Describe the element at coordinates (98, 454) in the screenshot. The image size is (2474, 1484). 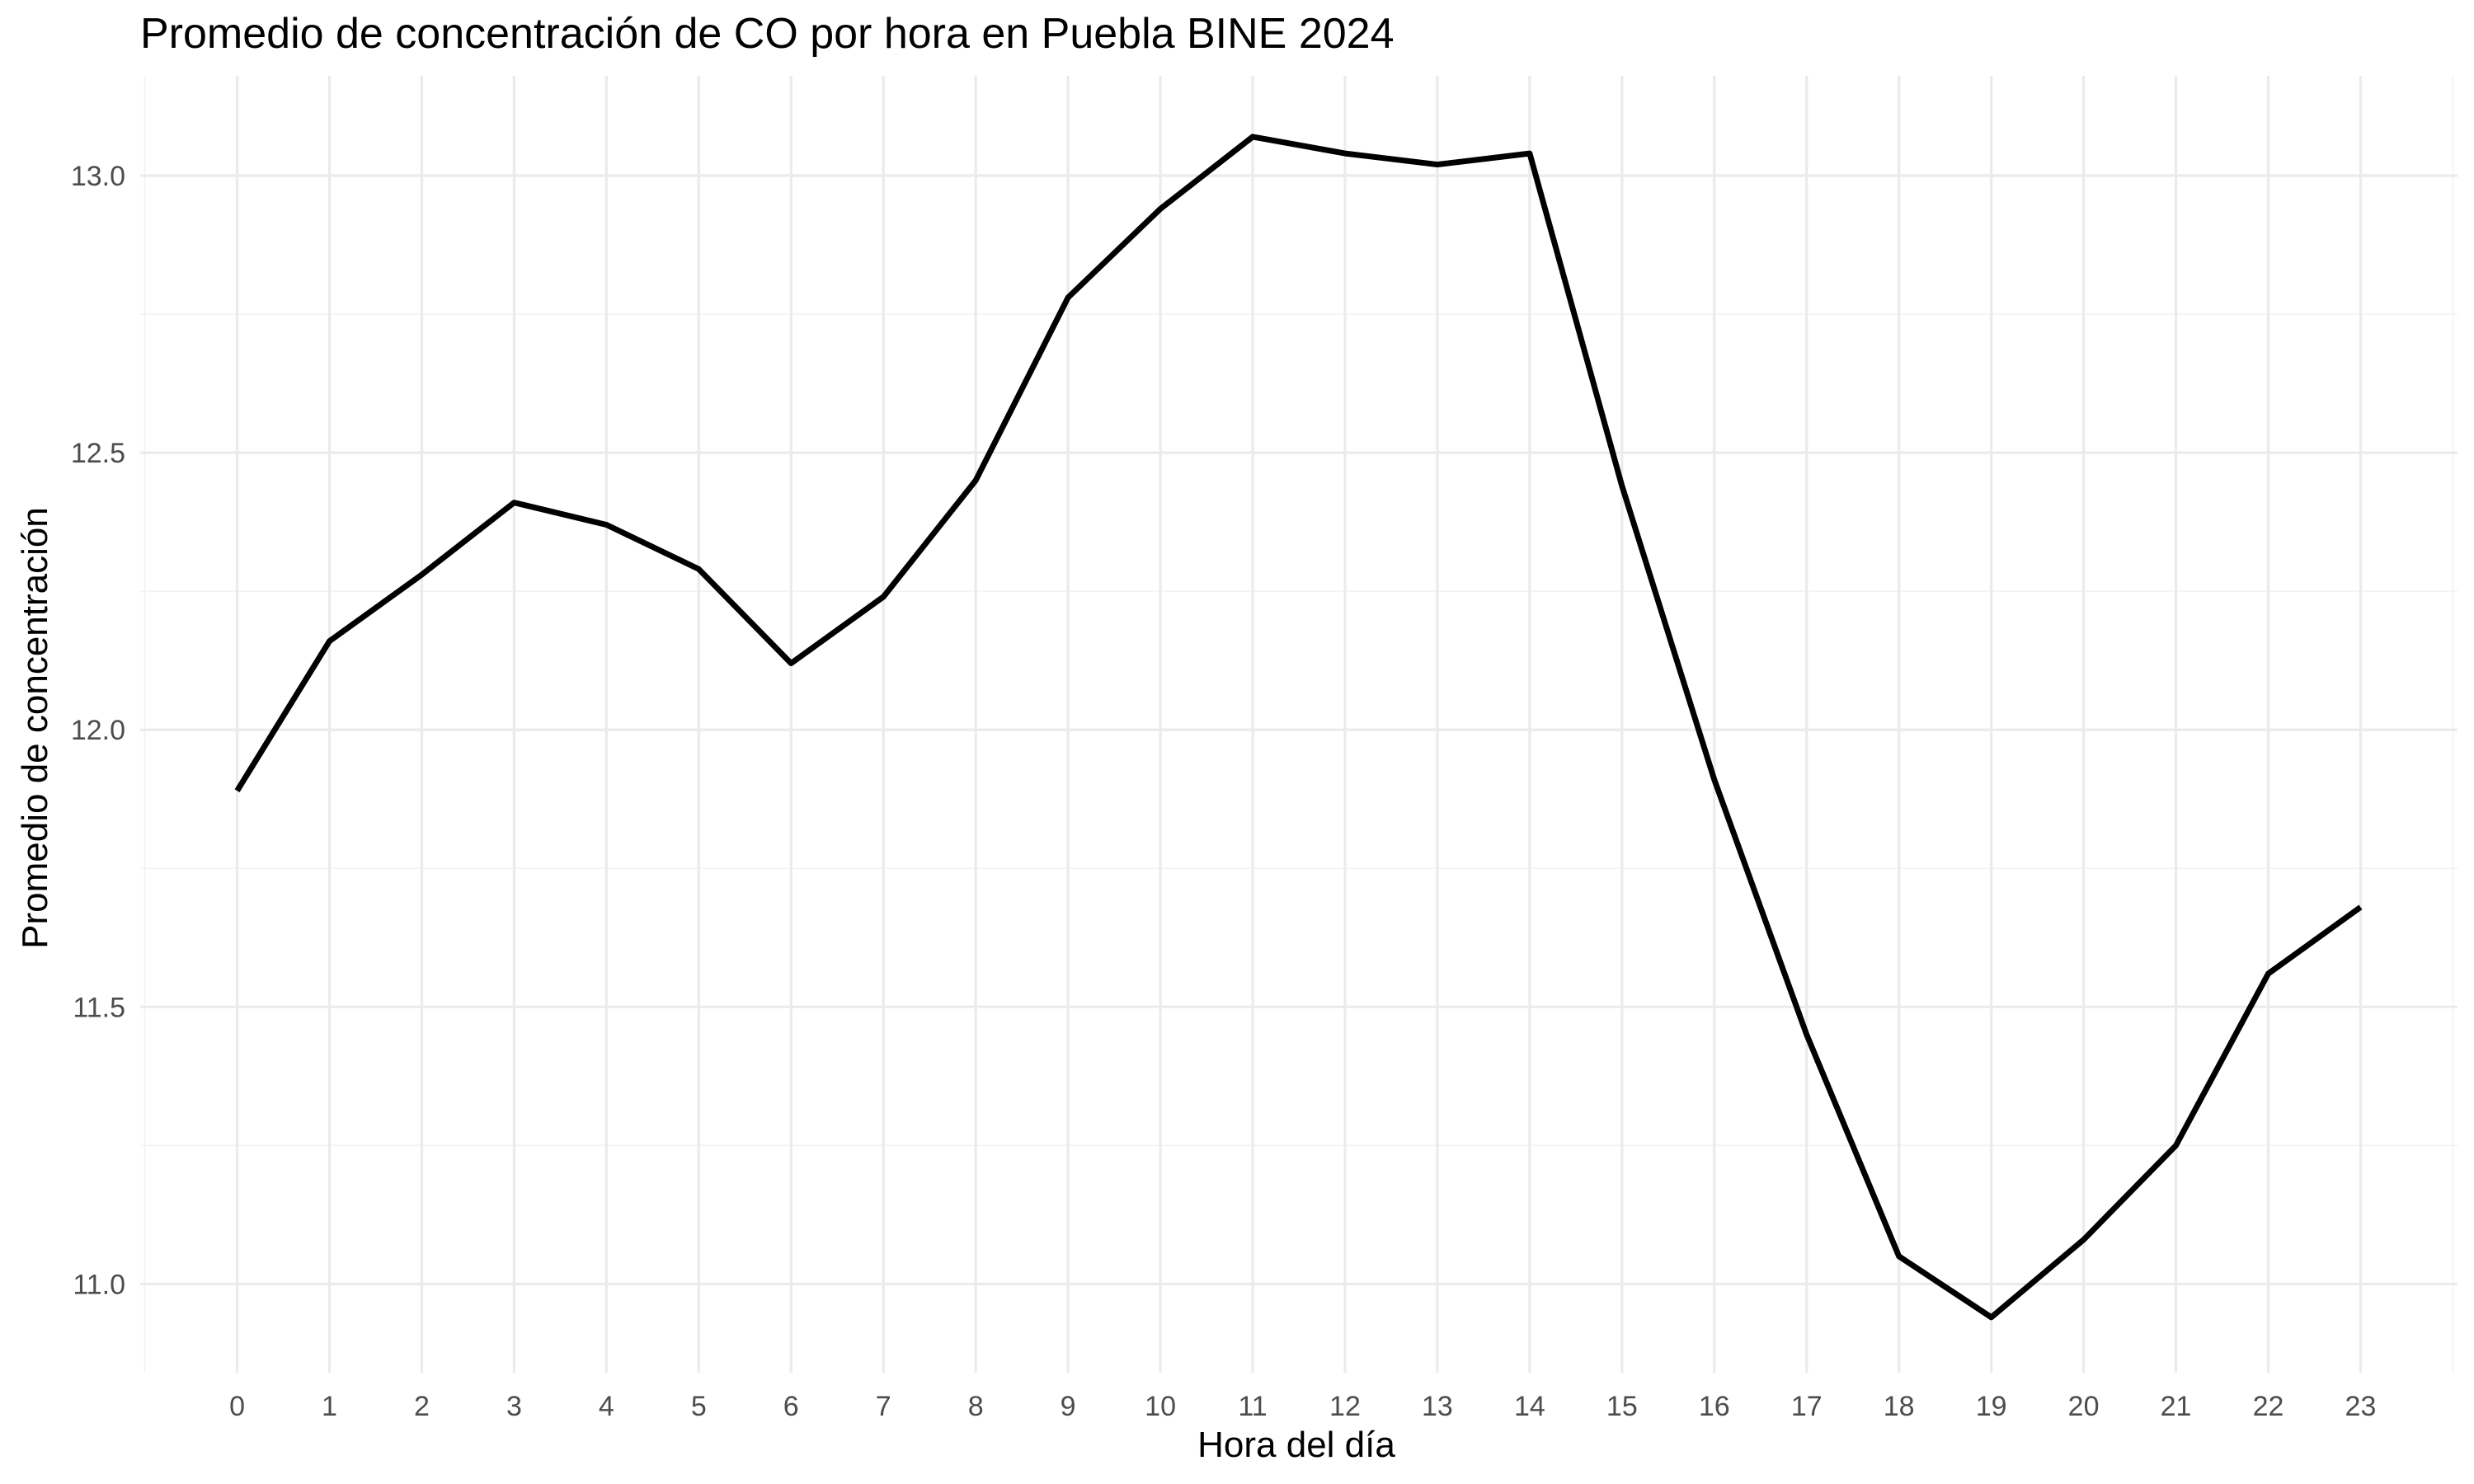
I see `y-tick-label: 12.5` at that location.